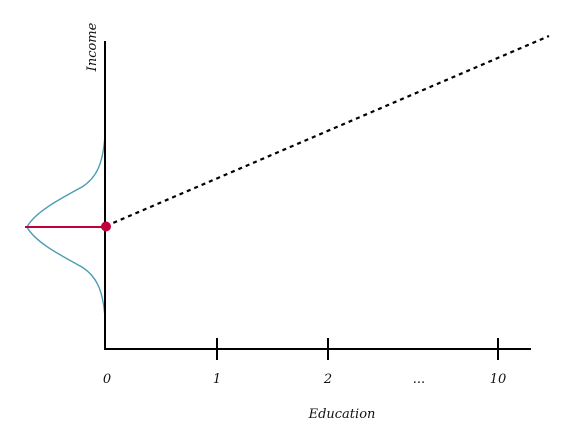 The image size is (571, 440). Describe the element at coordinates (342, 414) in the screenshot. I see `x-axis-label: Education` at that location.